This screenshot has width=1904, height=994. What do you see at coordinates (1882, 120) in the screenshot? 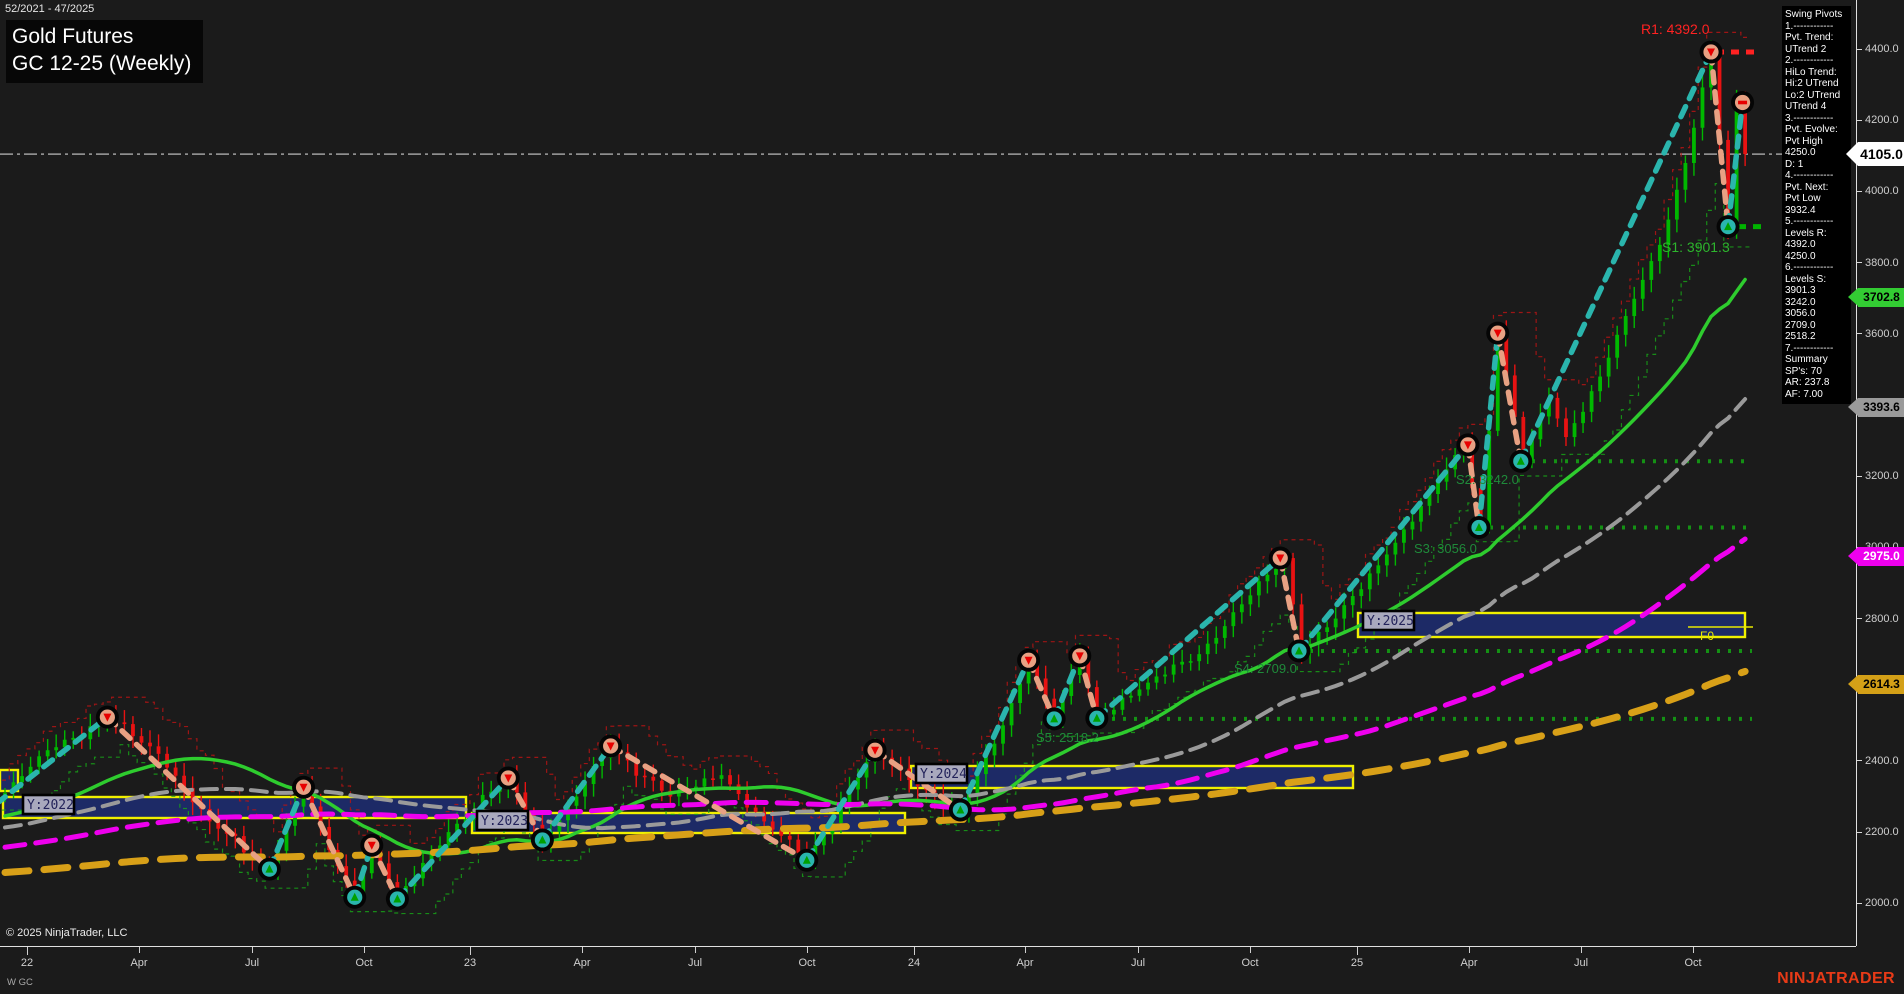
I see `price-tick-label: 4200.0` at bounding box center [1882, 120].